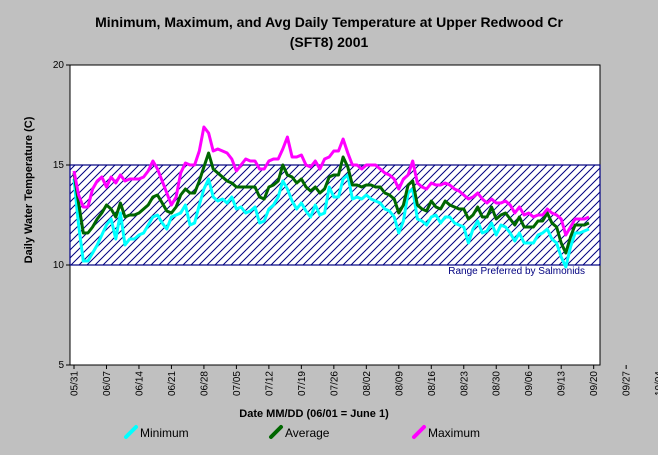 Image resolution: width=658 pixels, height=455 pixels. I want to click on y-tick-label: 5, so click(61, 365).